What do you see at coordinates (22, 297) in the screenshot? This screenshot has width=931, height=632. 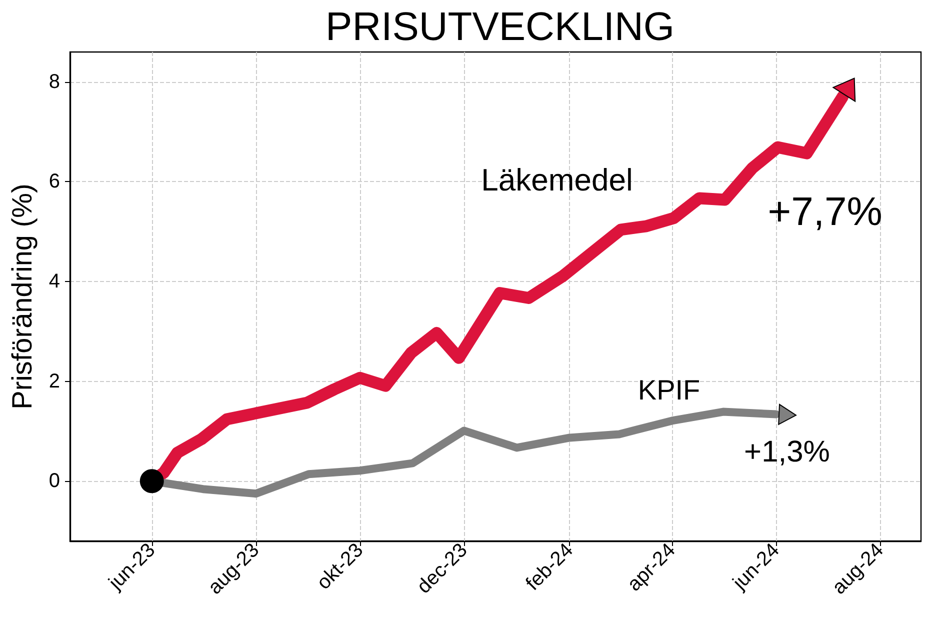 I see `y-axis-title: Prisförändring (%)` at bounding box center [22, 297].